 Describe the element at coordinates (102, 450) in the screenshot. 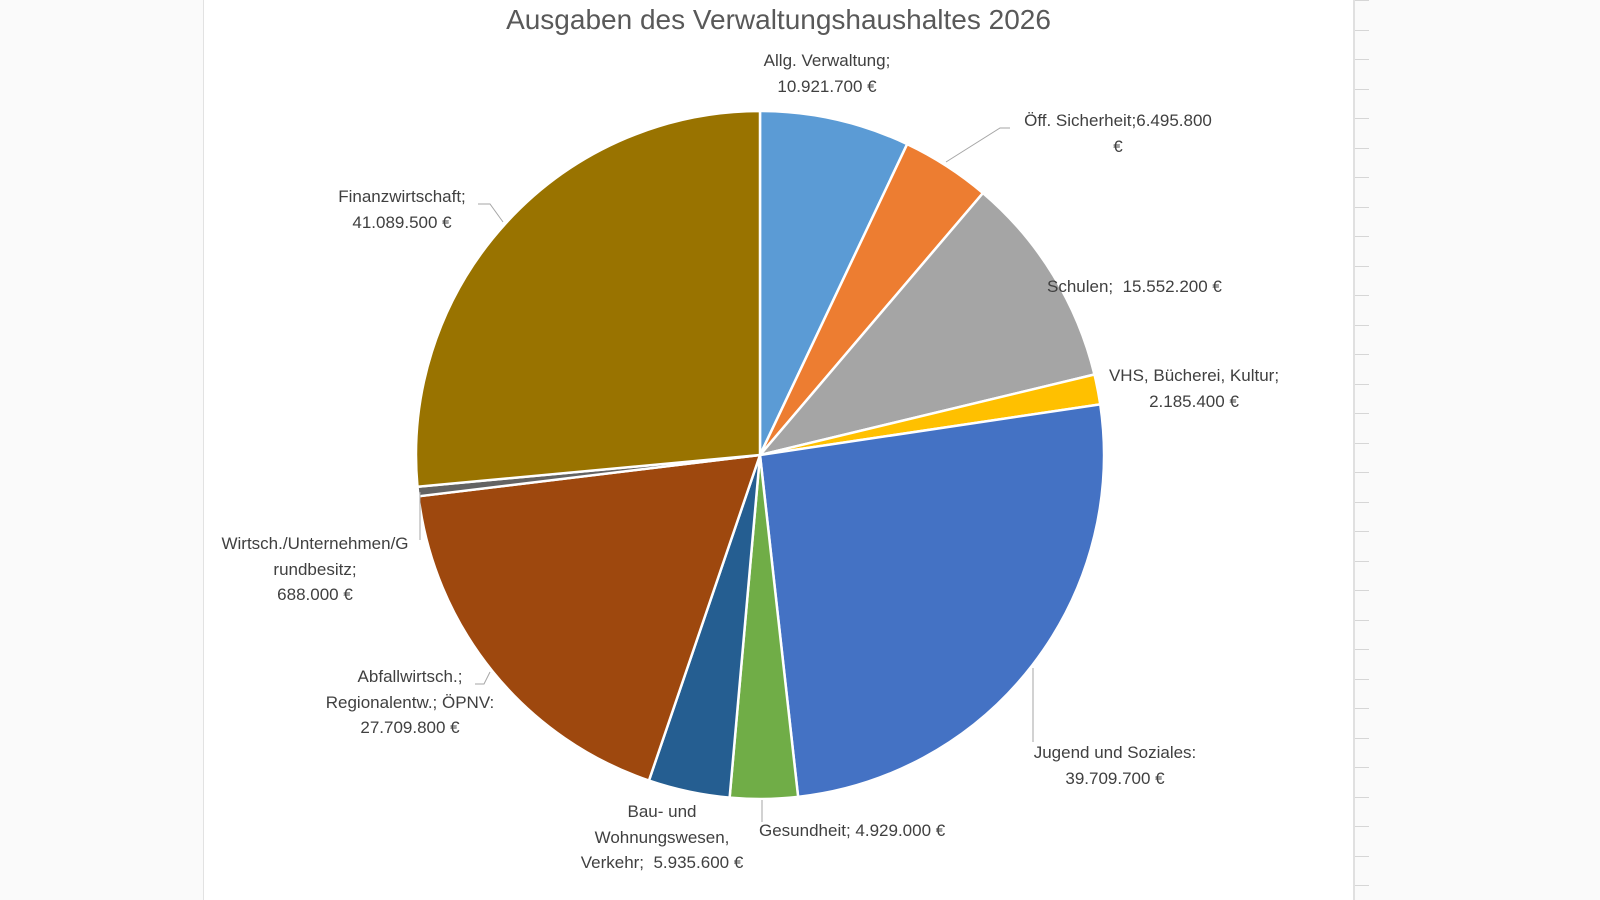

I see `blurred-background-left` at that location.